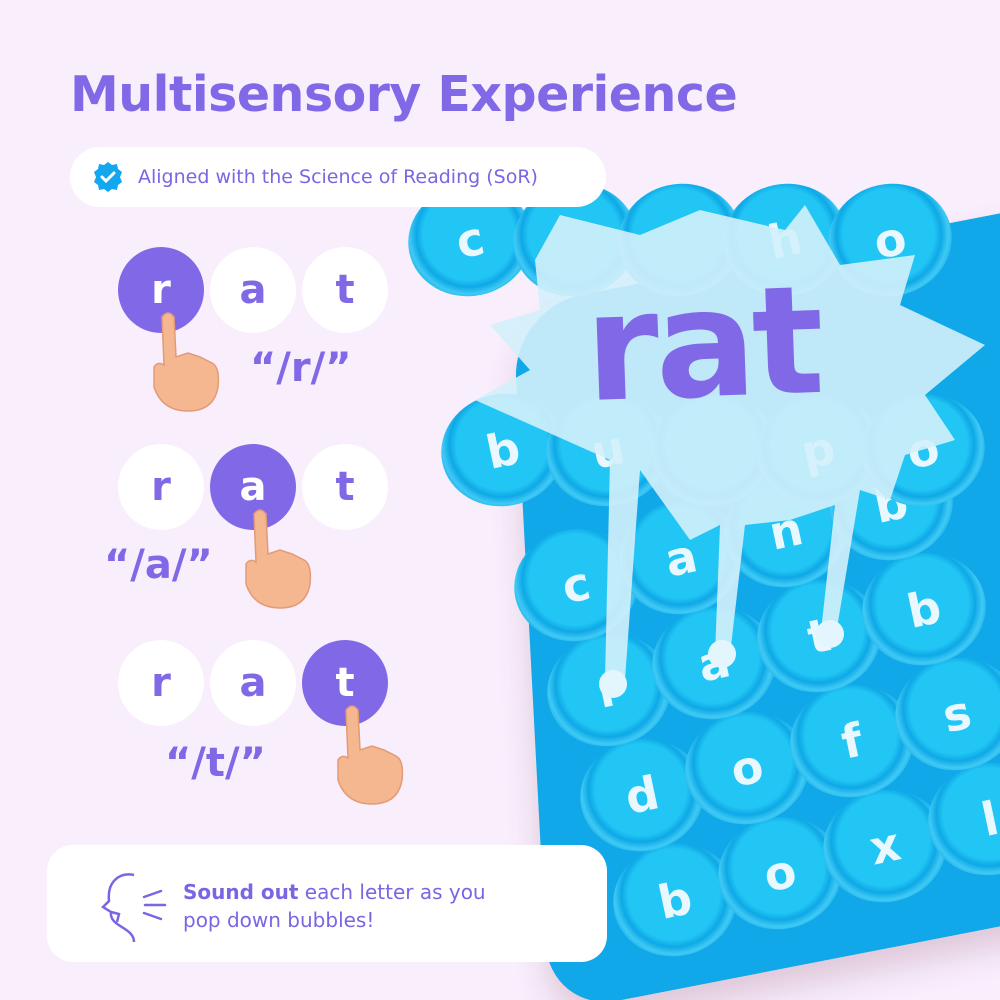 The width and height of the screenshot is (1000, 1000). Describe the element at coordinates (404, 94) in the screenshot. I see `page-title: Multisensory Experience` at that location.